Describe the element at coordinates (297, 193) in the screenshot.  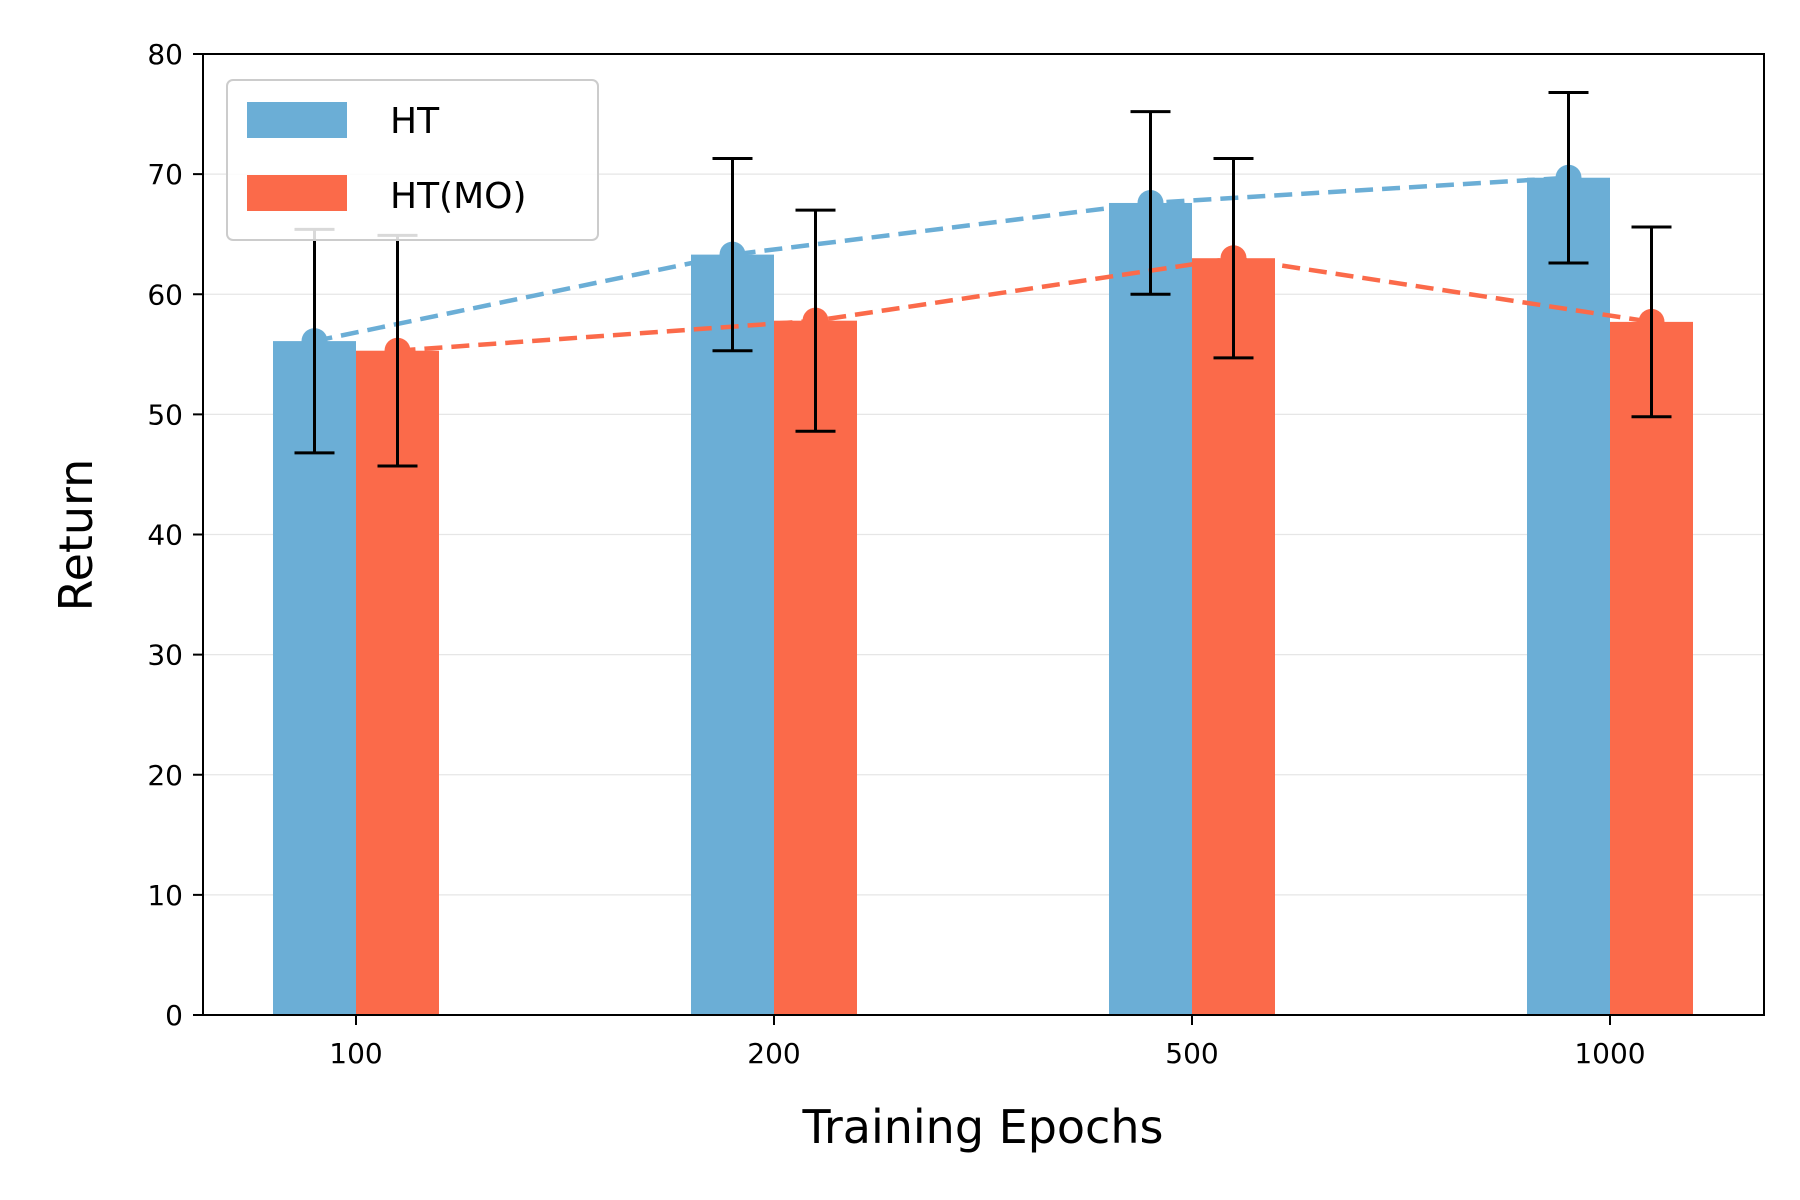
I see `legend-swatch-ht-mo` at that location.